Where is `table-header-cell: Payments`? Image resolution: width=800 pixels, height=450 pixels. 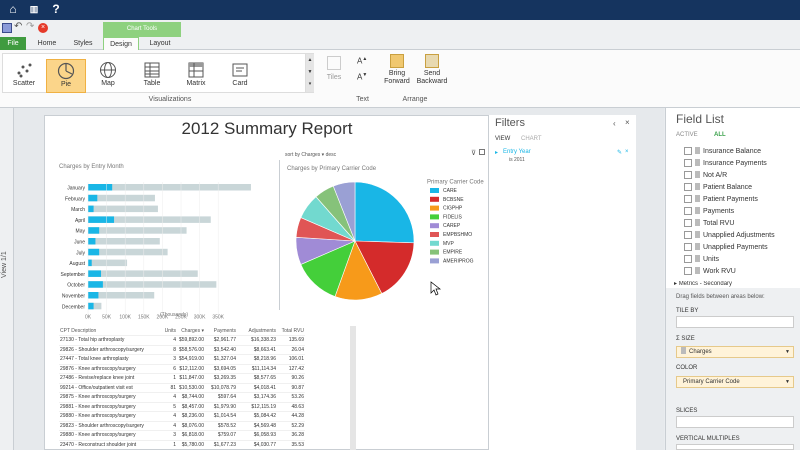
table-header-cell: Payments is located at coordinates (224, 330).